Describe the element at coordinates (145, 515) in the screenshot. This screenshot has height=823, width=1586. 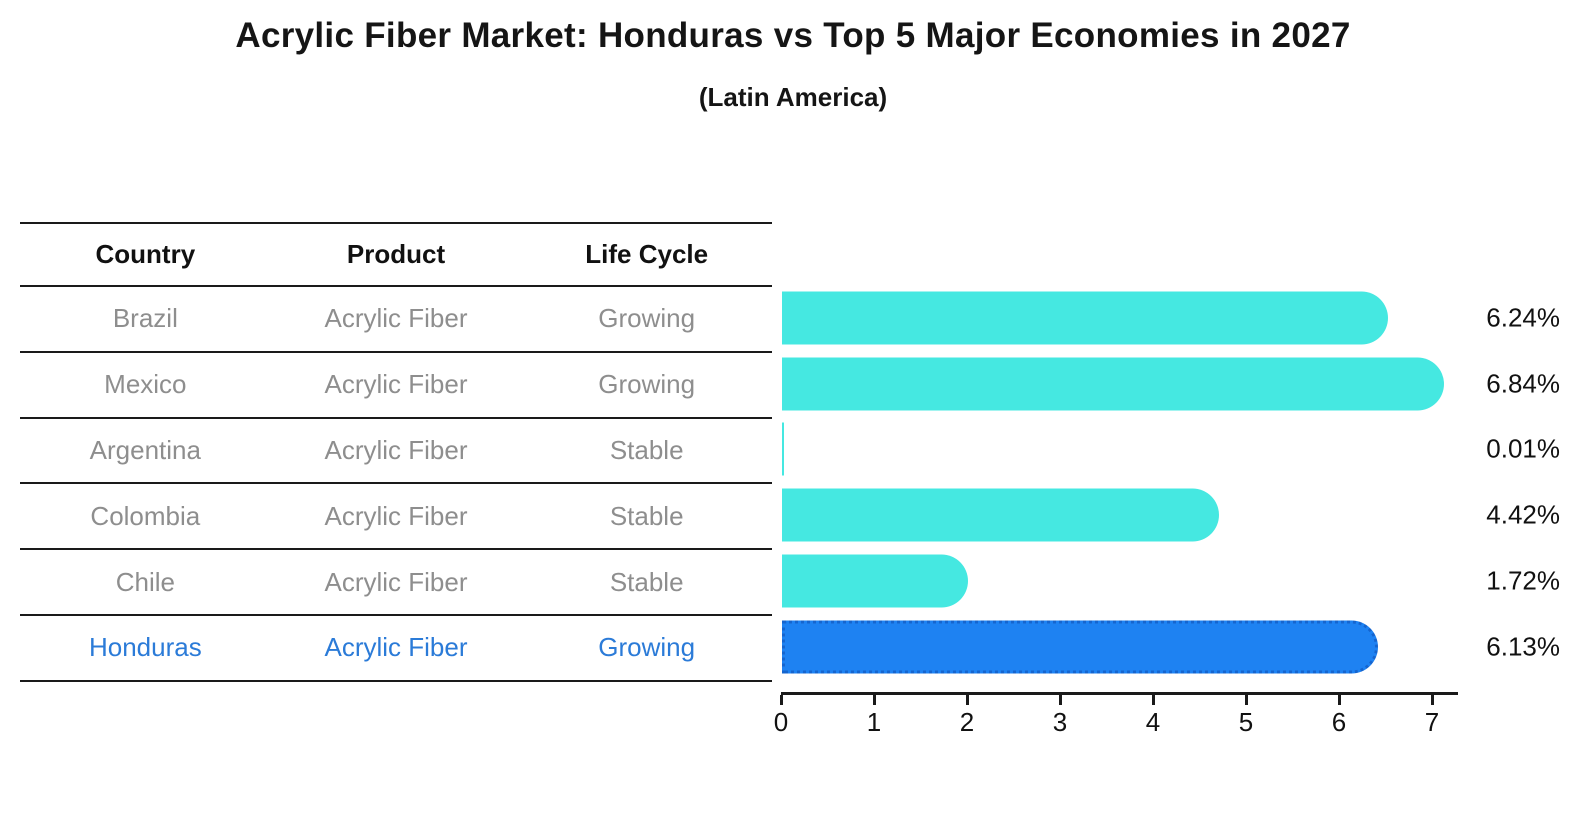
I see `cell-country: Colombia` at that location.